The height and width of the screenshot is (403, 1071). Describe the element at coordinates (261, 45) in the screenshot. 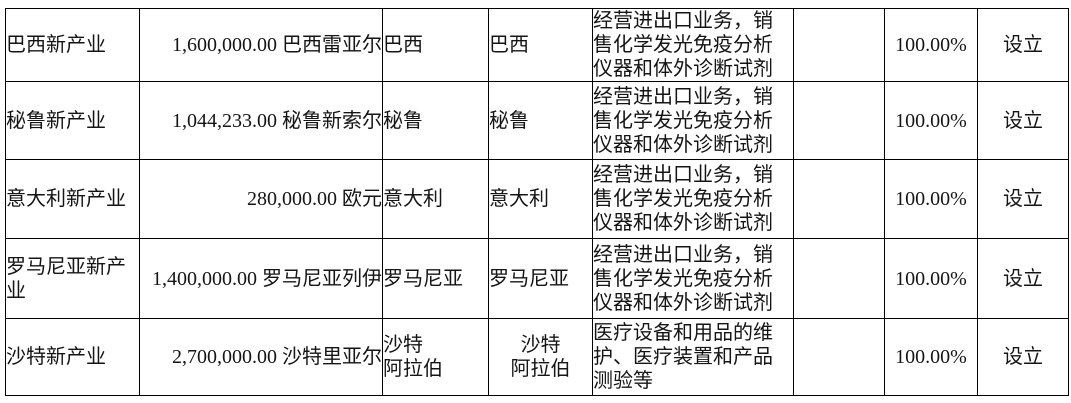

I see `cell-registered-capital: 1,600,000.00 巴西雷亚尔` at that location.